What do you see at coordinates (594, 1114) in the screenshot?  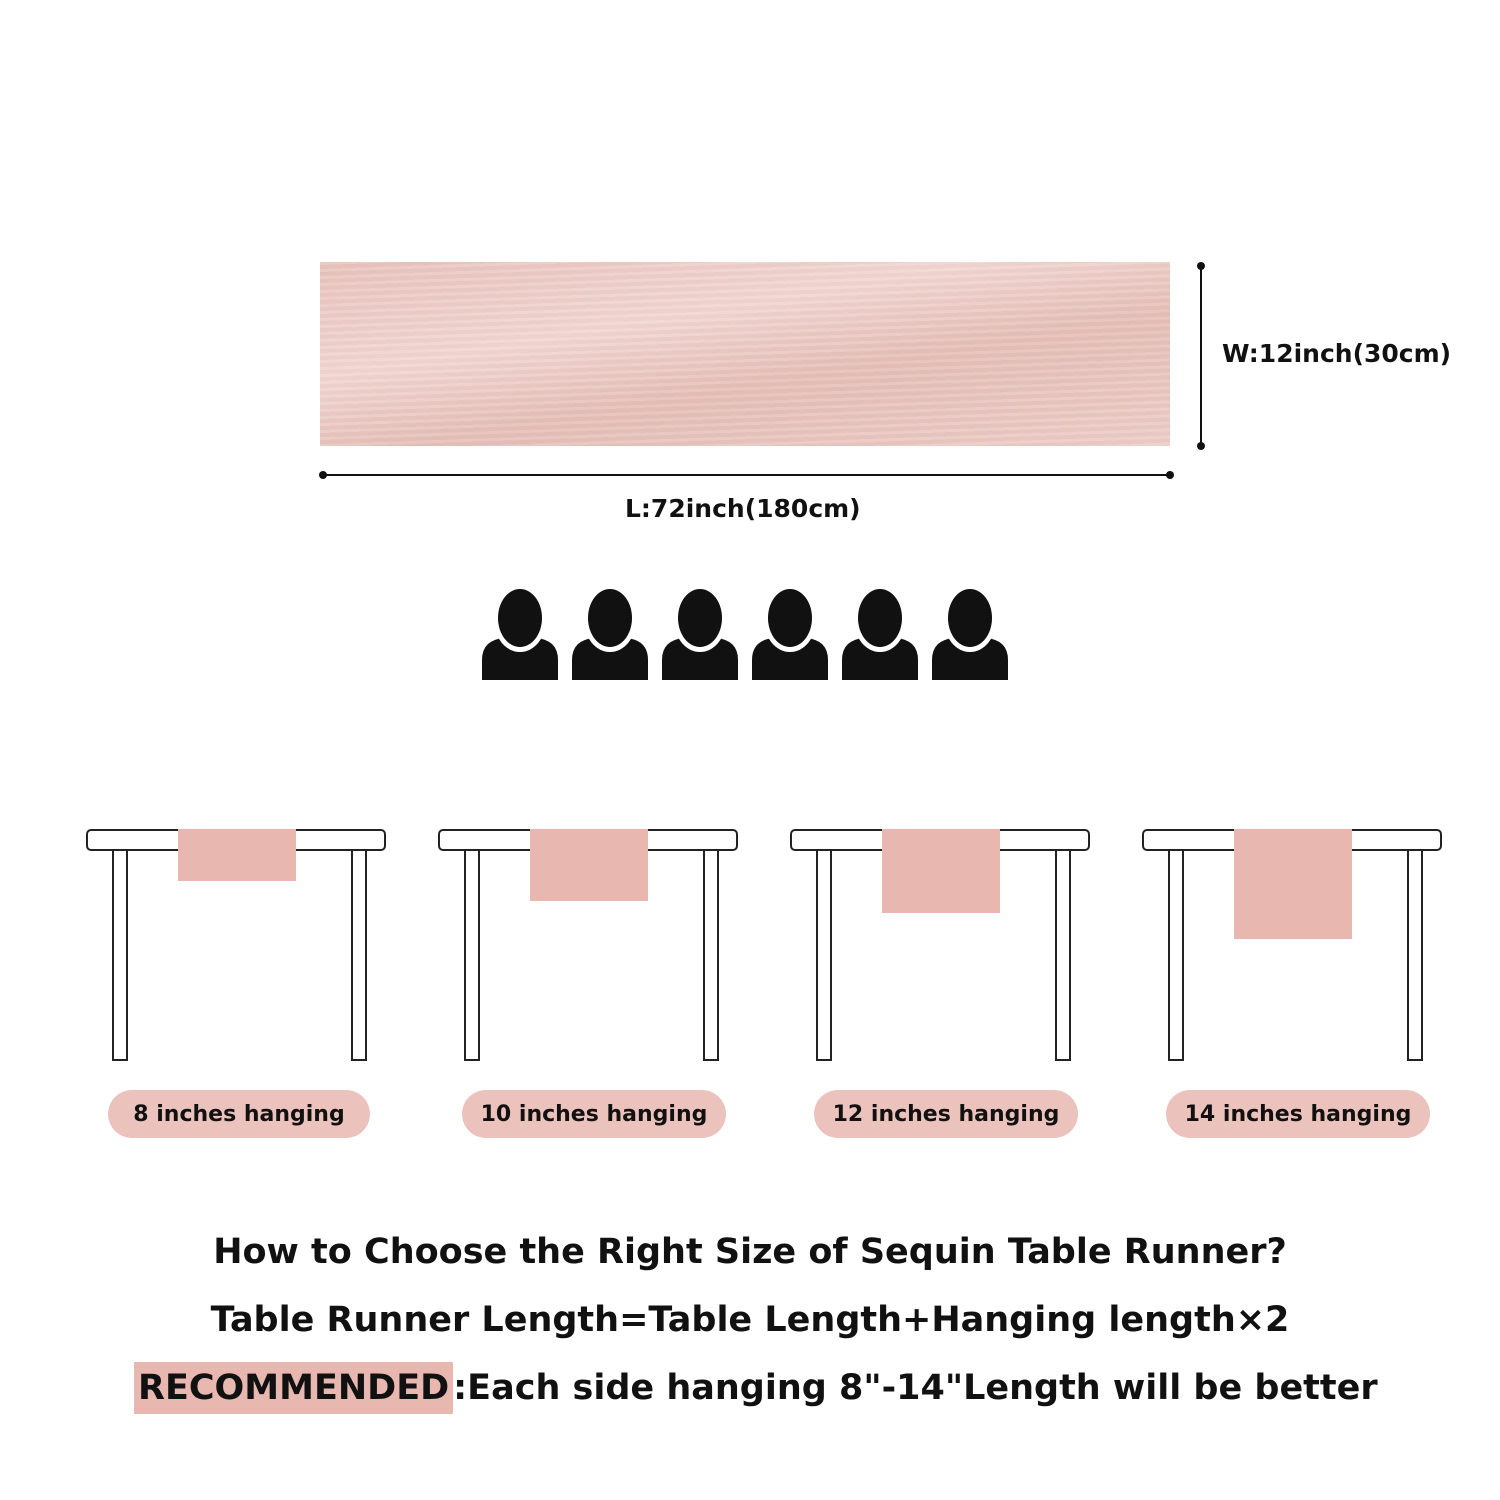 I see `hanging-label: 10 inches hanging` at bounding box center [594, 1114].